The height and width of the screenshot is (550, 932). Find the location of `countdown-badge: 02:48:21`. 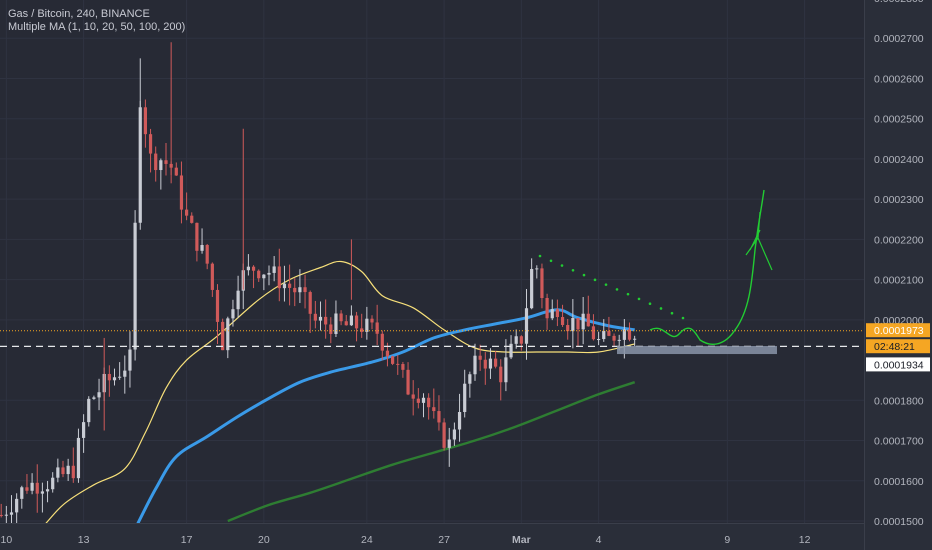

countdown-badge: 02:48:21 is located at coordinates (898, 346).